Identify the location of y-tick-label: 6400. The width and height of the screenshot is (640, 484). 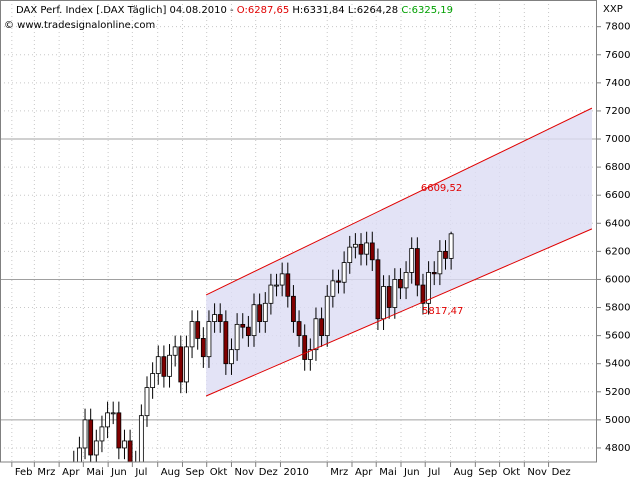
(617, 223).